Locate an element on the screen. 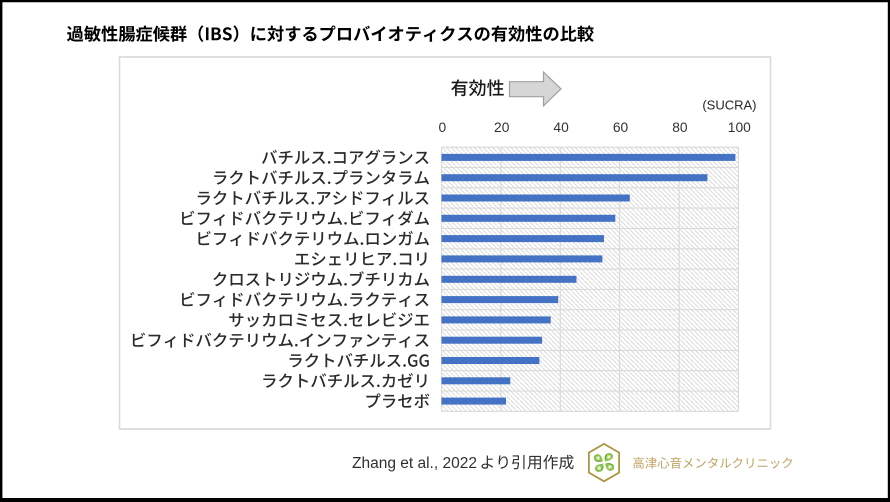 The image size is (890, 502). svg-text: 60 is located at coordinates (621, 127).